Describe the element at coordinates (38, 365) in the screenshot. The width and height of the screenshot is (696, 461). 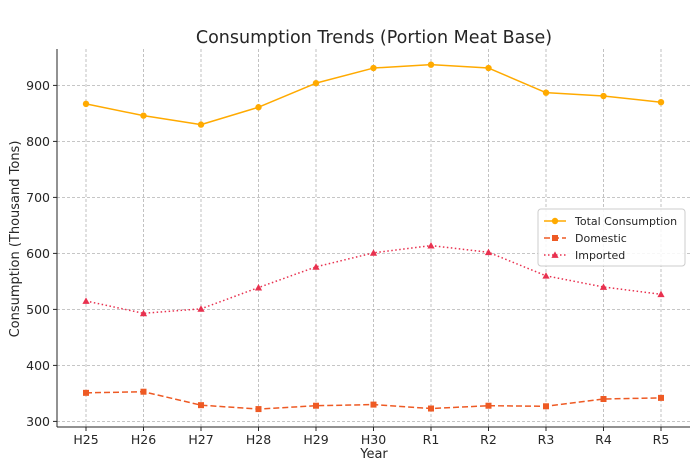
I see `y-tick-label: 400` at that location.